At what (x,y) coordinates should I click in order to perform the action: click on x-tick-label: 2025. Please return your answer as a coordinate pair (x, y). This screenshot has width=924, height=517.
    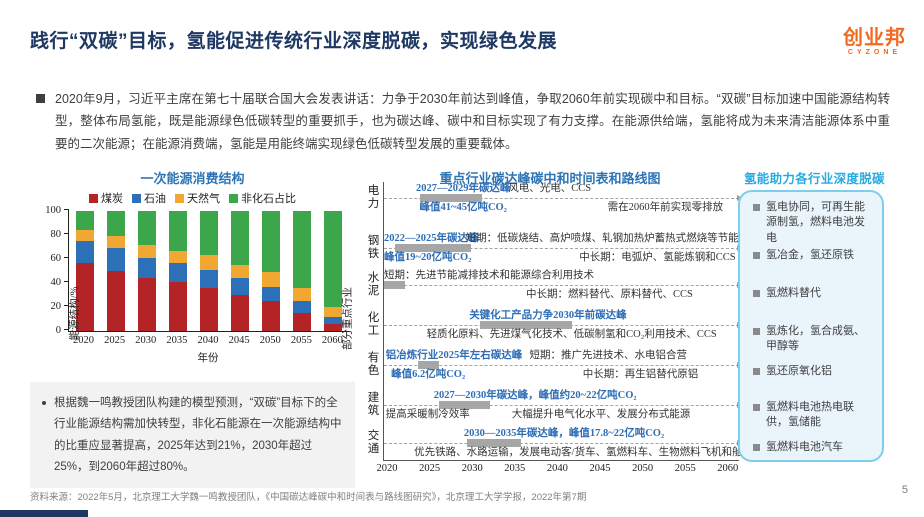
    Looking at the image, I should click on (430, 468).